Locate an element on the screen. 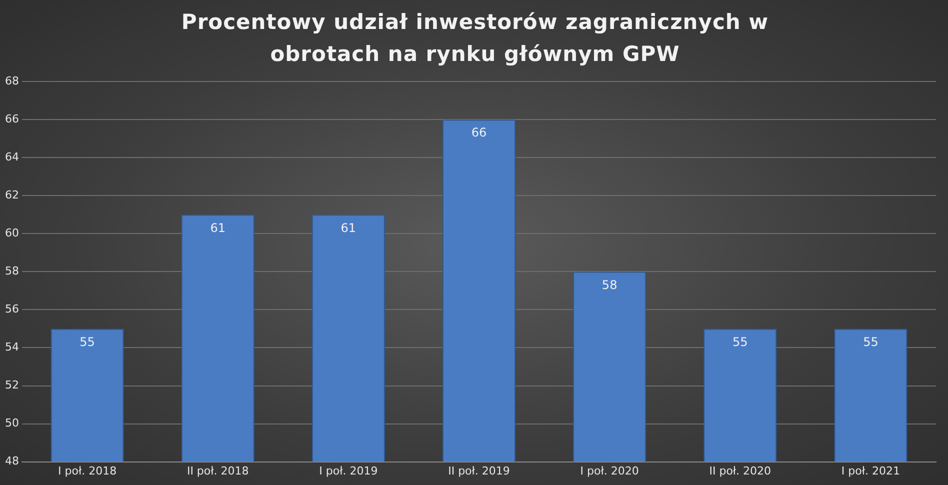 The height and width of the screenshot is (485, 948). x-tick-label: I poł. 2021 is located at coordinates (870, 471).